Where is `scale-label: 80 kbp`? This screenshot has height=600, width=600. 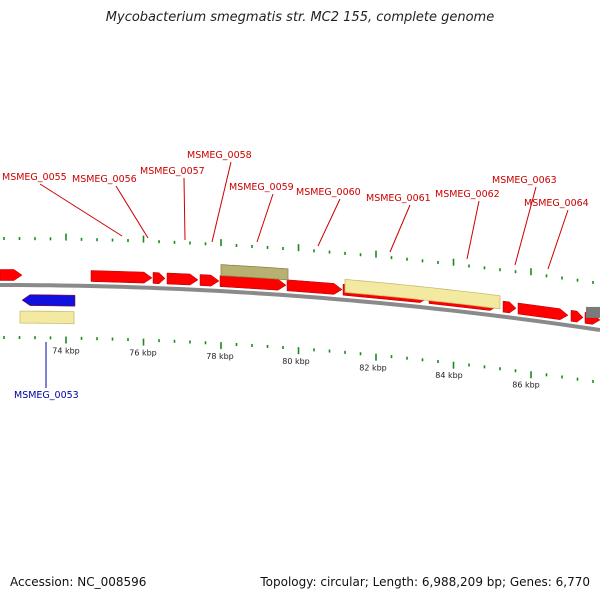 scale-label: 80 kbp is located at coordinates (296, 361).